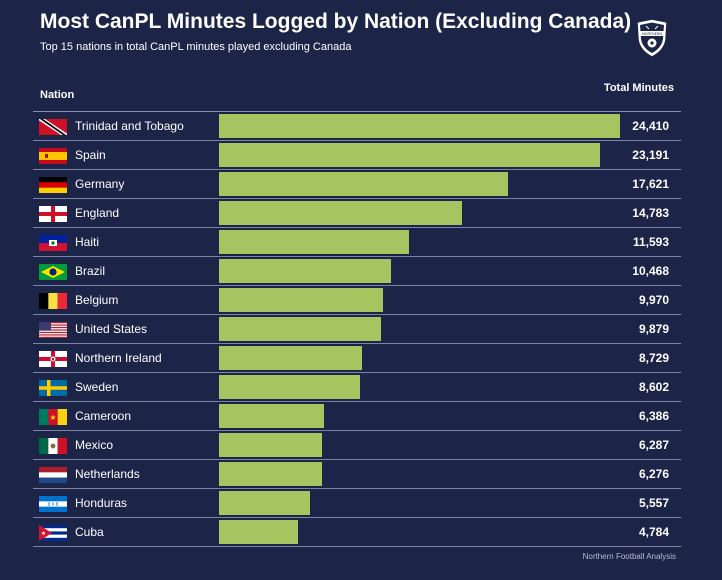  I want to click on total-minutes-label: 11,593, so click(650, 242).